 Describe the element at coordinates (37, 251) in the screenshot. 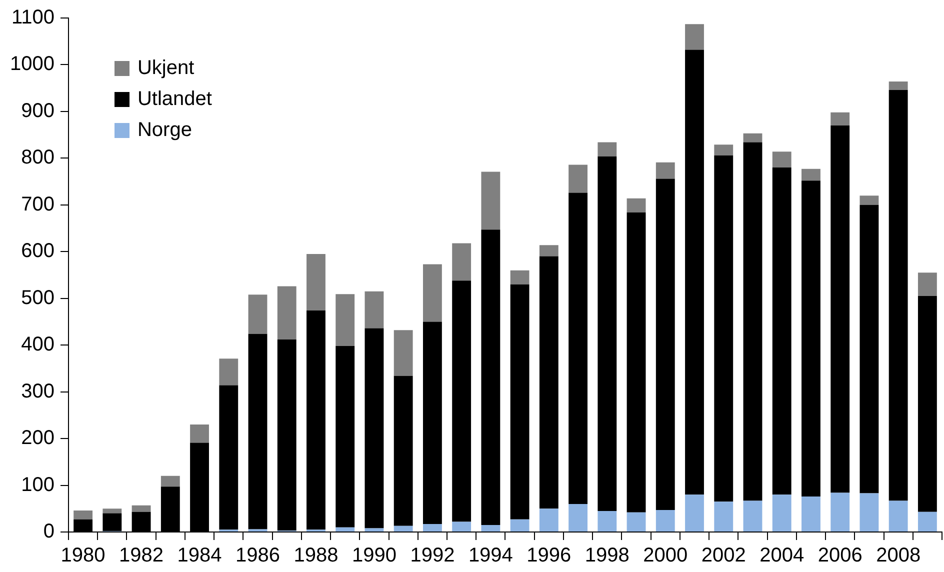

I see `y-tick-label: 600` at that location.